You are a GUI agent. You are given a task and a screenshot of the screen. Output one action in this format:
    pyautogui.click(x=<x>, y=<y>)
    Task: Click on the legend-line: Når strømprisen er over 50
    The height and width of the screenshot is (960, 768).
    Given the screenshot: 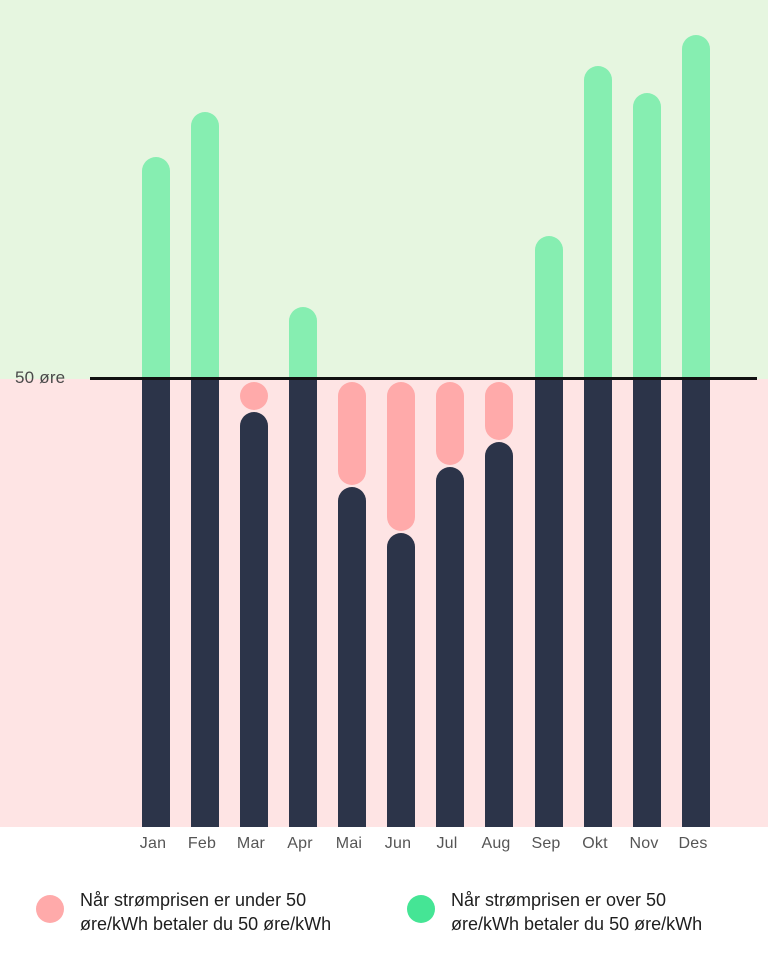 What is the action you would take?
    pyautogui.click(x=559, y=900)
    